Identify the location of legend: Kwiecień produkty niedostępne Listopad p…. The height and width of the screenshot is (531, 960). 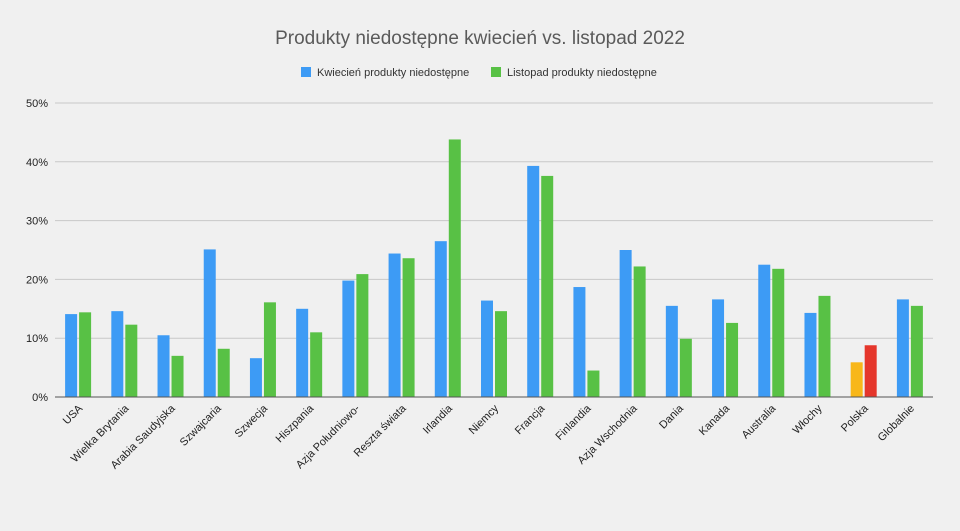
(479, 73).